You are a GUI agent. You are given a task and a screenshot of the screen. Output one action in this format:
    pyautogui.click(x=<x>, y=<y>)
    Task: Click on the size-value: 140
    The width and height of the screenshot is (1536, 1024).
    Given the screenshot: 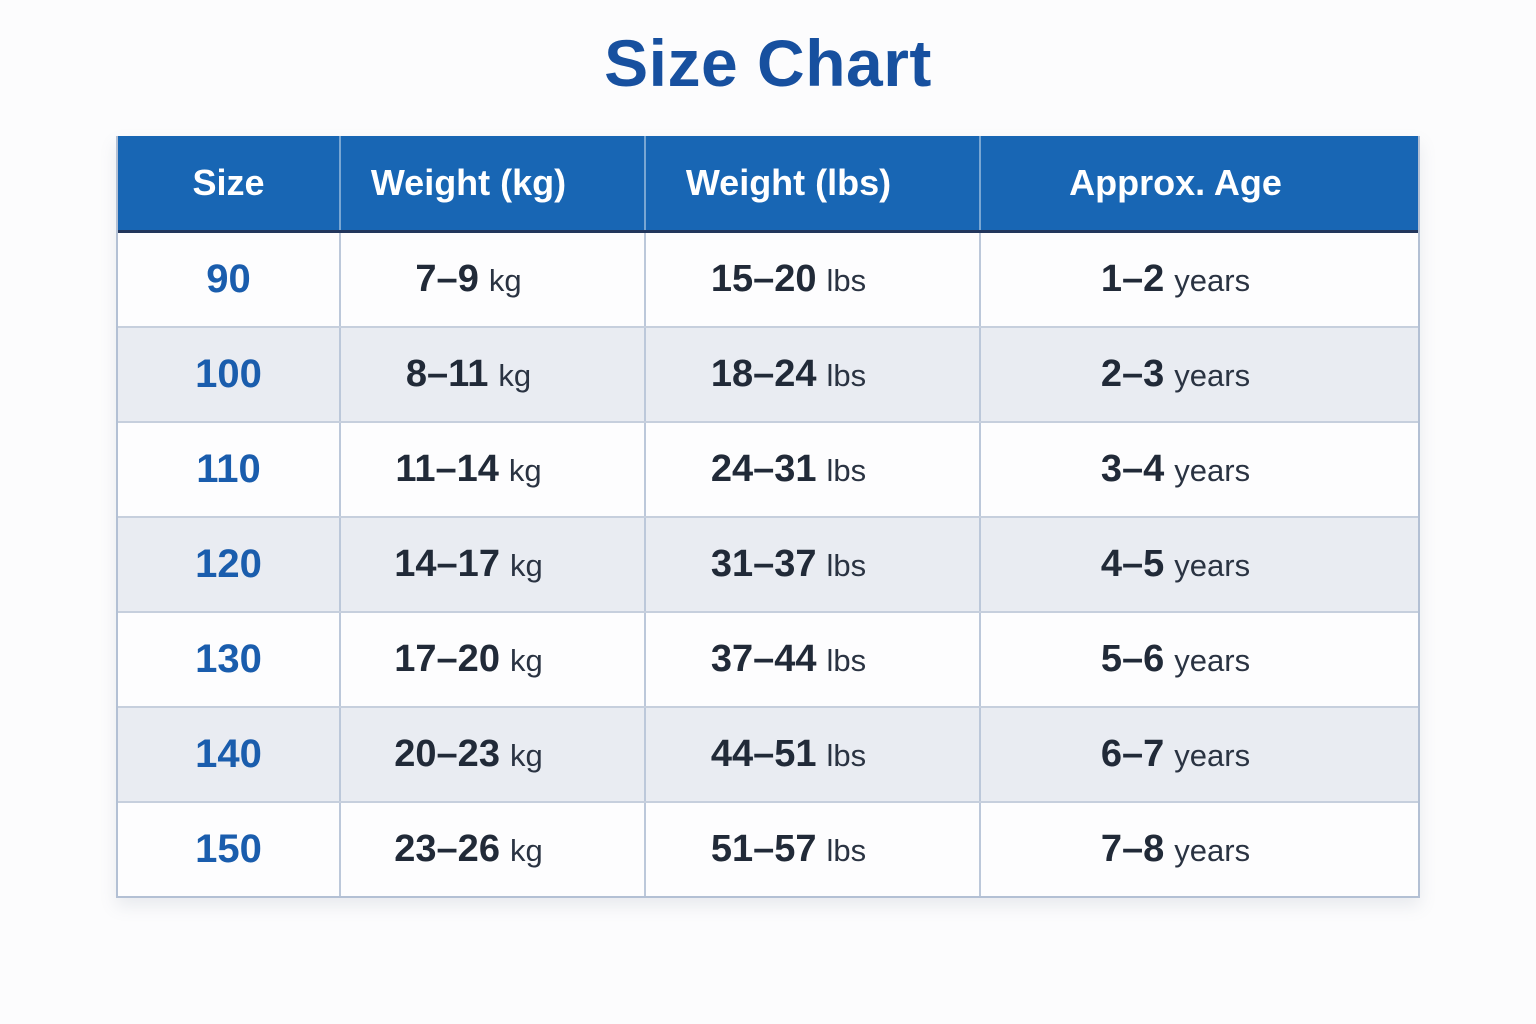 What is the action you would take?
    pyautogui.click(x=228, y=754)
    